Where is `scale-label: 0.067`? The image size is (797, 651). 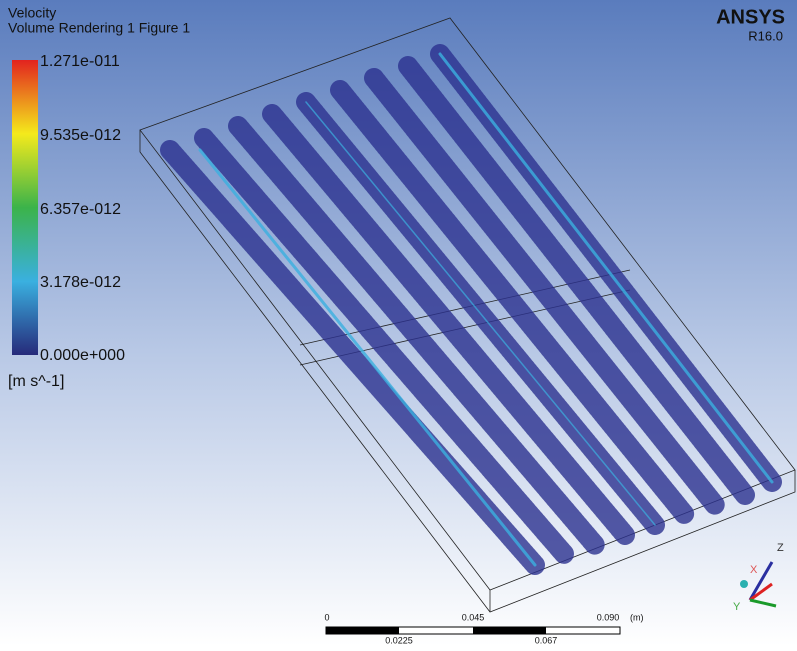
scale-label: 0.067 is located at coordinates (546, 640).